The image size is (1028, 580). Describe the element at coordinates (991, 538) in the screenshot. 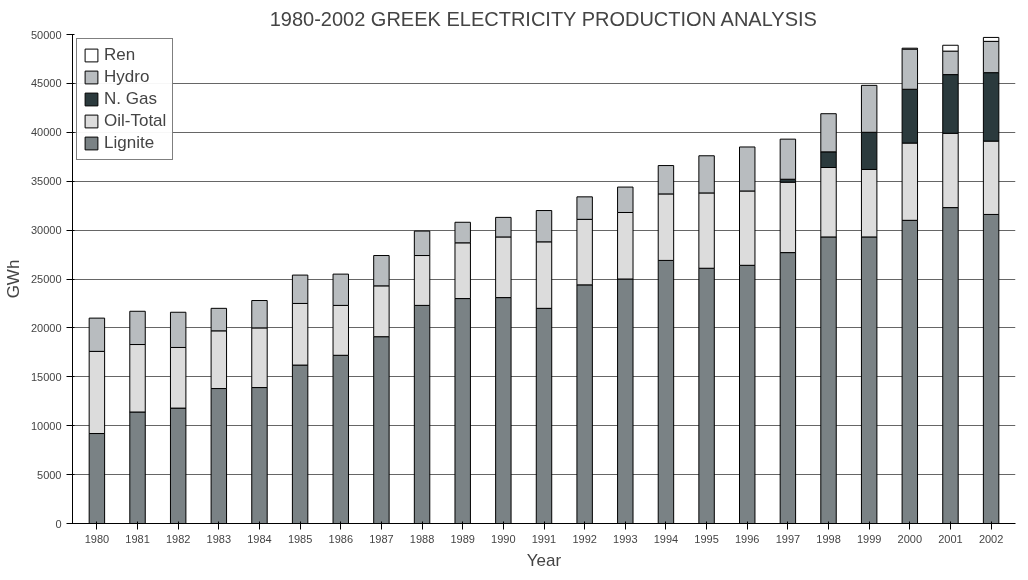

I see `x-tick-label: 2002` at that location.